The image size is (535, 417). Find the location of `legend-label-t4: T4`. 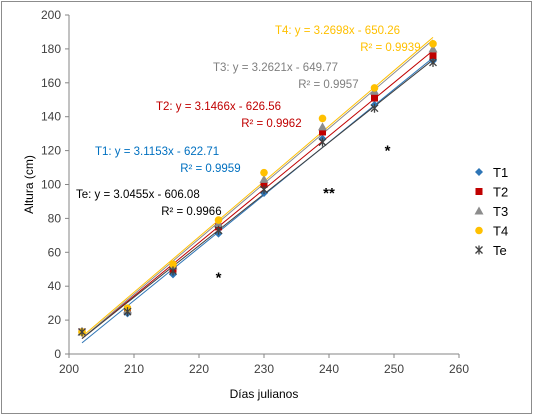

legend-label-t4: T4 is located at coordinates (500, 231).